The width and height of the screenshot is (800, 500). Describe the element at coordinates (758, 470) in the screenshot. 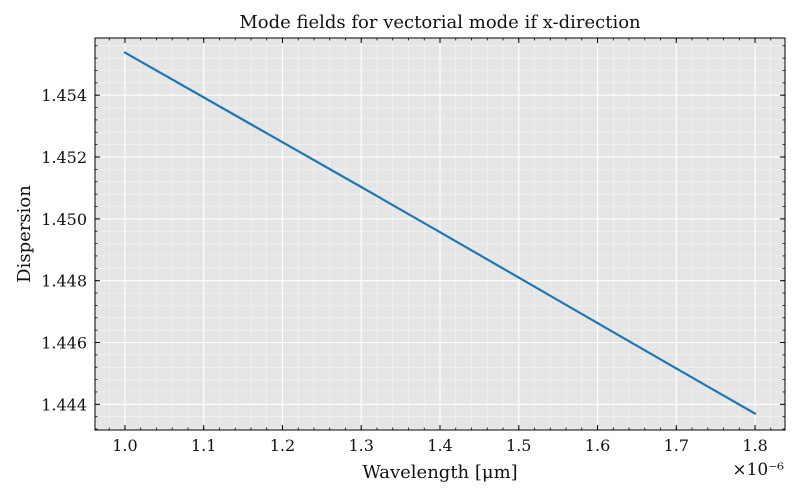

I see `x-offset-text: ×10⁻⁶` at that location.